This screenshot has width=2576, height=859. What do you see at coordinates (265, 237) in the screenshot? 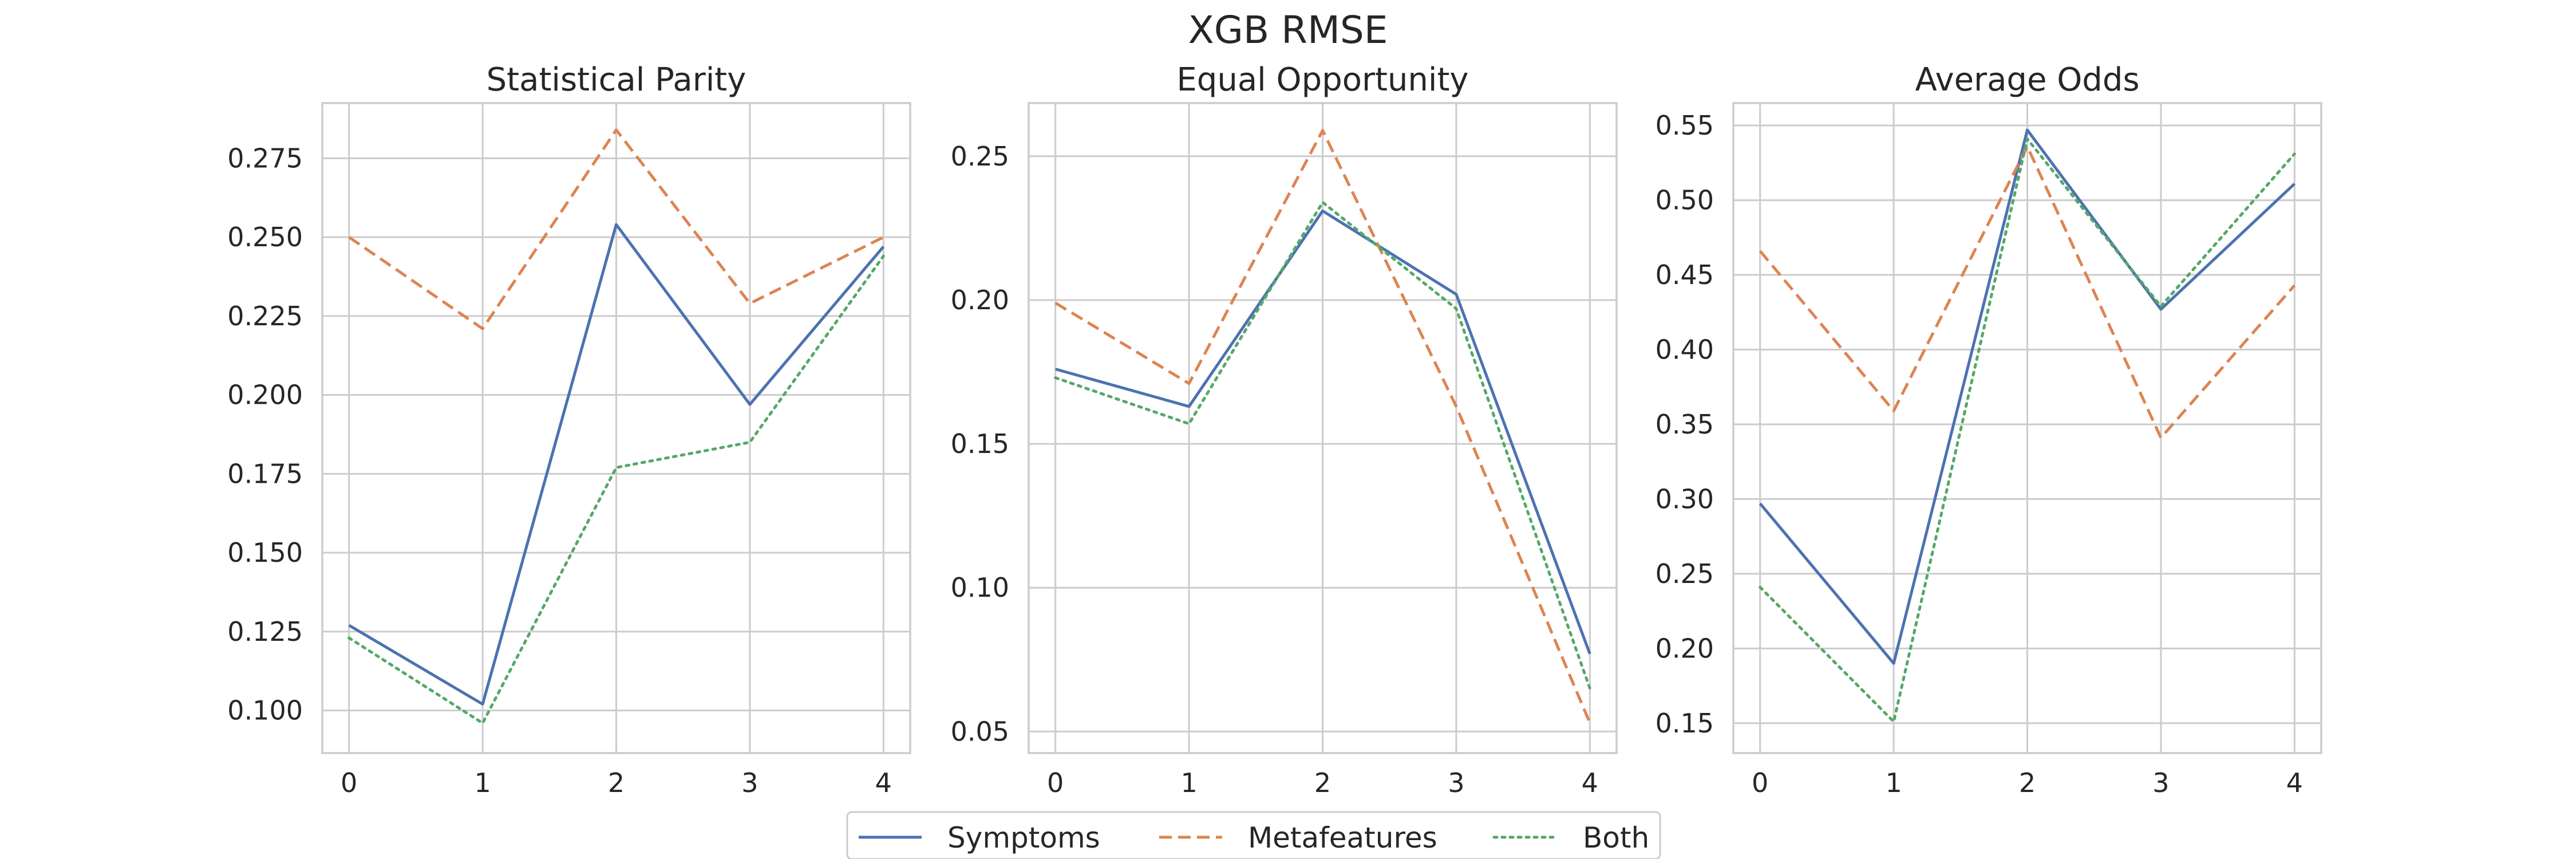
I see `y-tick-label: 0.250` at bounding box center [265, 237].